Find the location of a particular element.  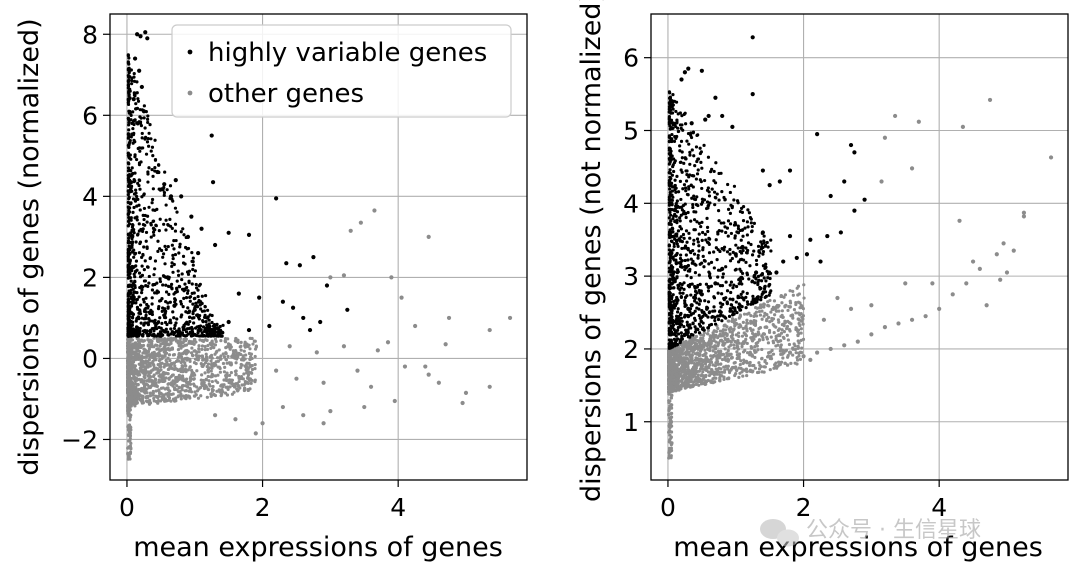

legend-label-highly-variable: highly variable genes is located at coordinates (347, 53).